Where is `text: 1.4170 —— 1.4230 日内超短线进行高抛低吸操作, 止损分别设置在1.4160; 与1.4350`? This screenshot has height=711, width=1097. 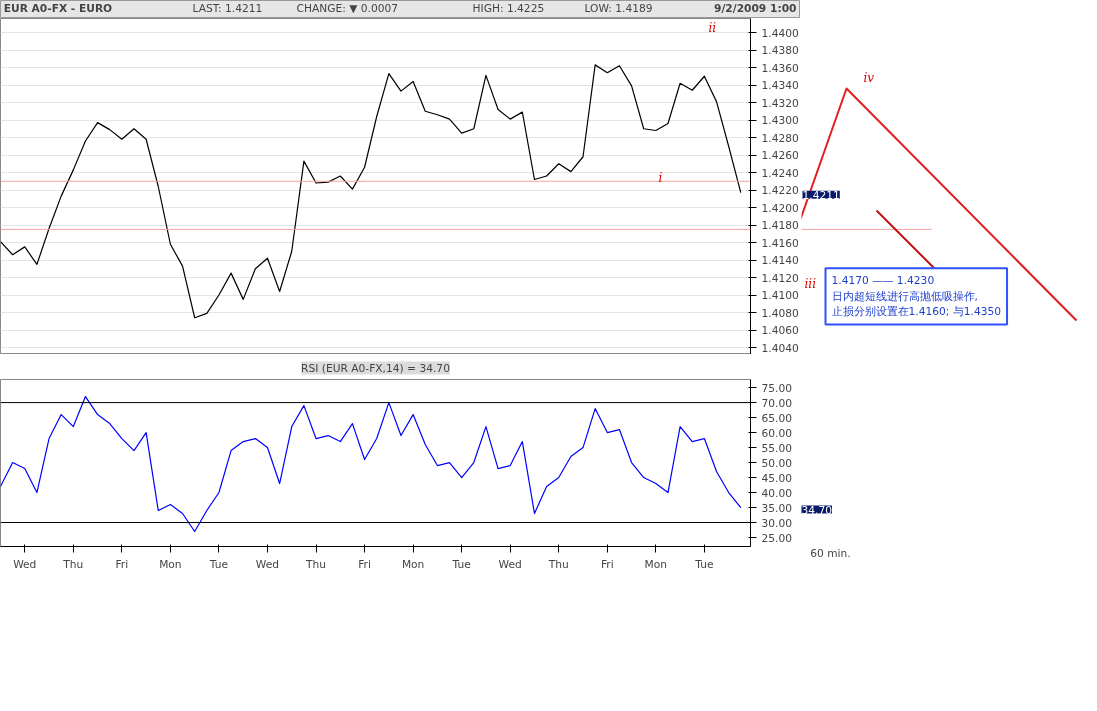
text: 1.4170 —— 1.4230 日内超短线进行高抛低吸操作, 止损分别设置在1.4160; 与1.4350 is located at coordinates (916, 296).